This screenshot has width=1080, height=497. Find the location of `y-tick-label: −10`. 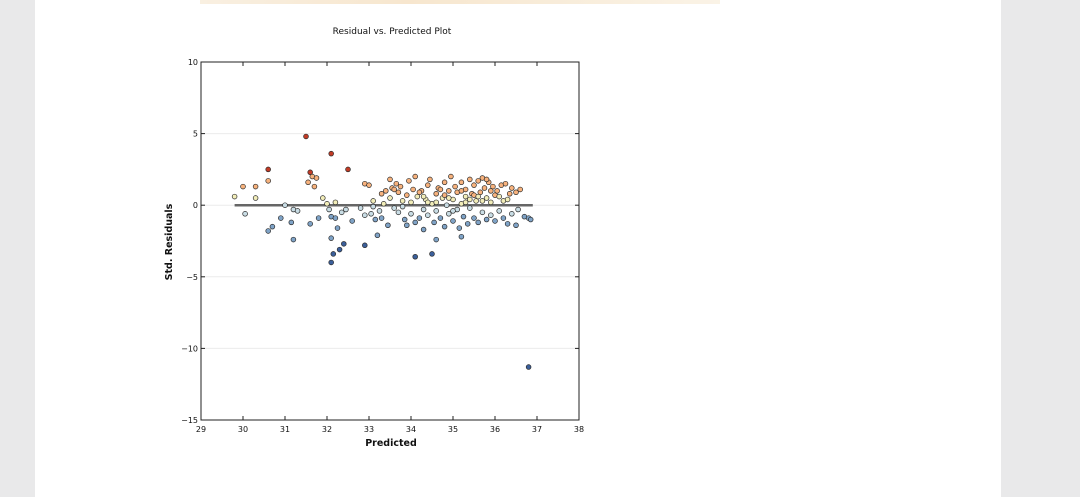

y-tick-label: −10 is located at coordinates (189, 348).